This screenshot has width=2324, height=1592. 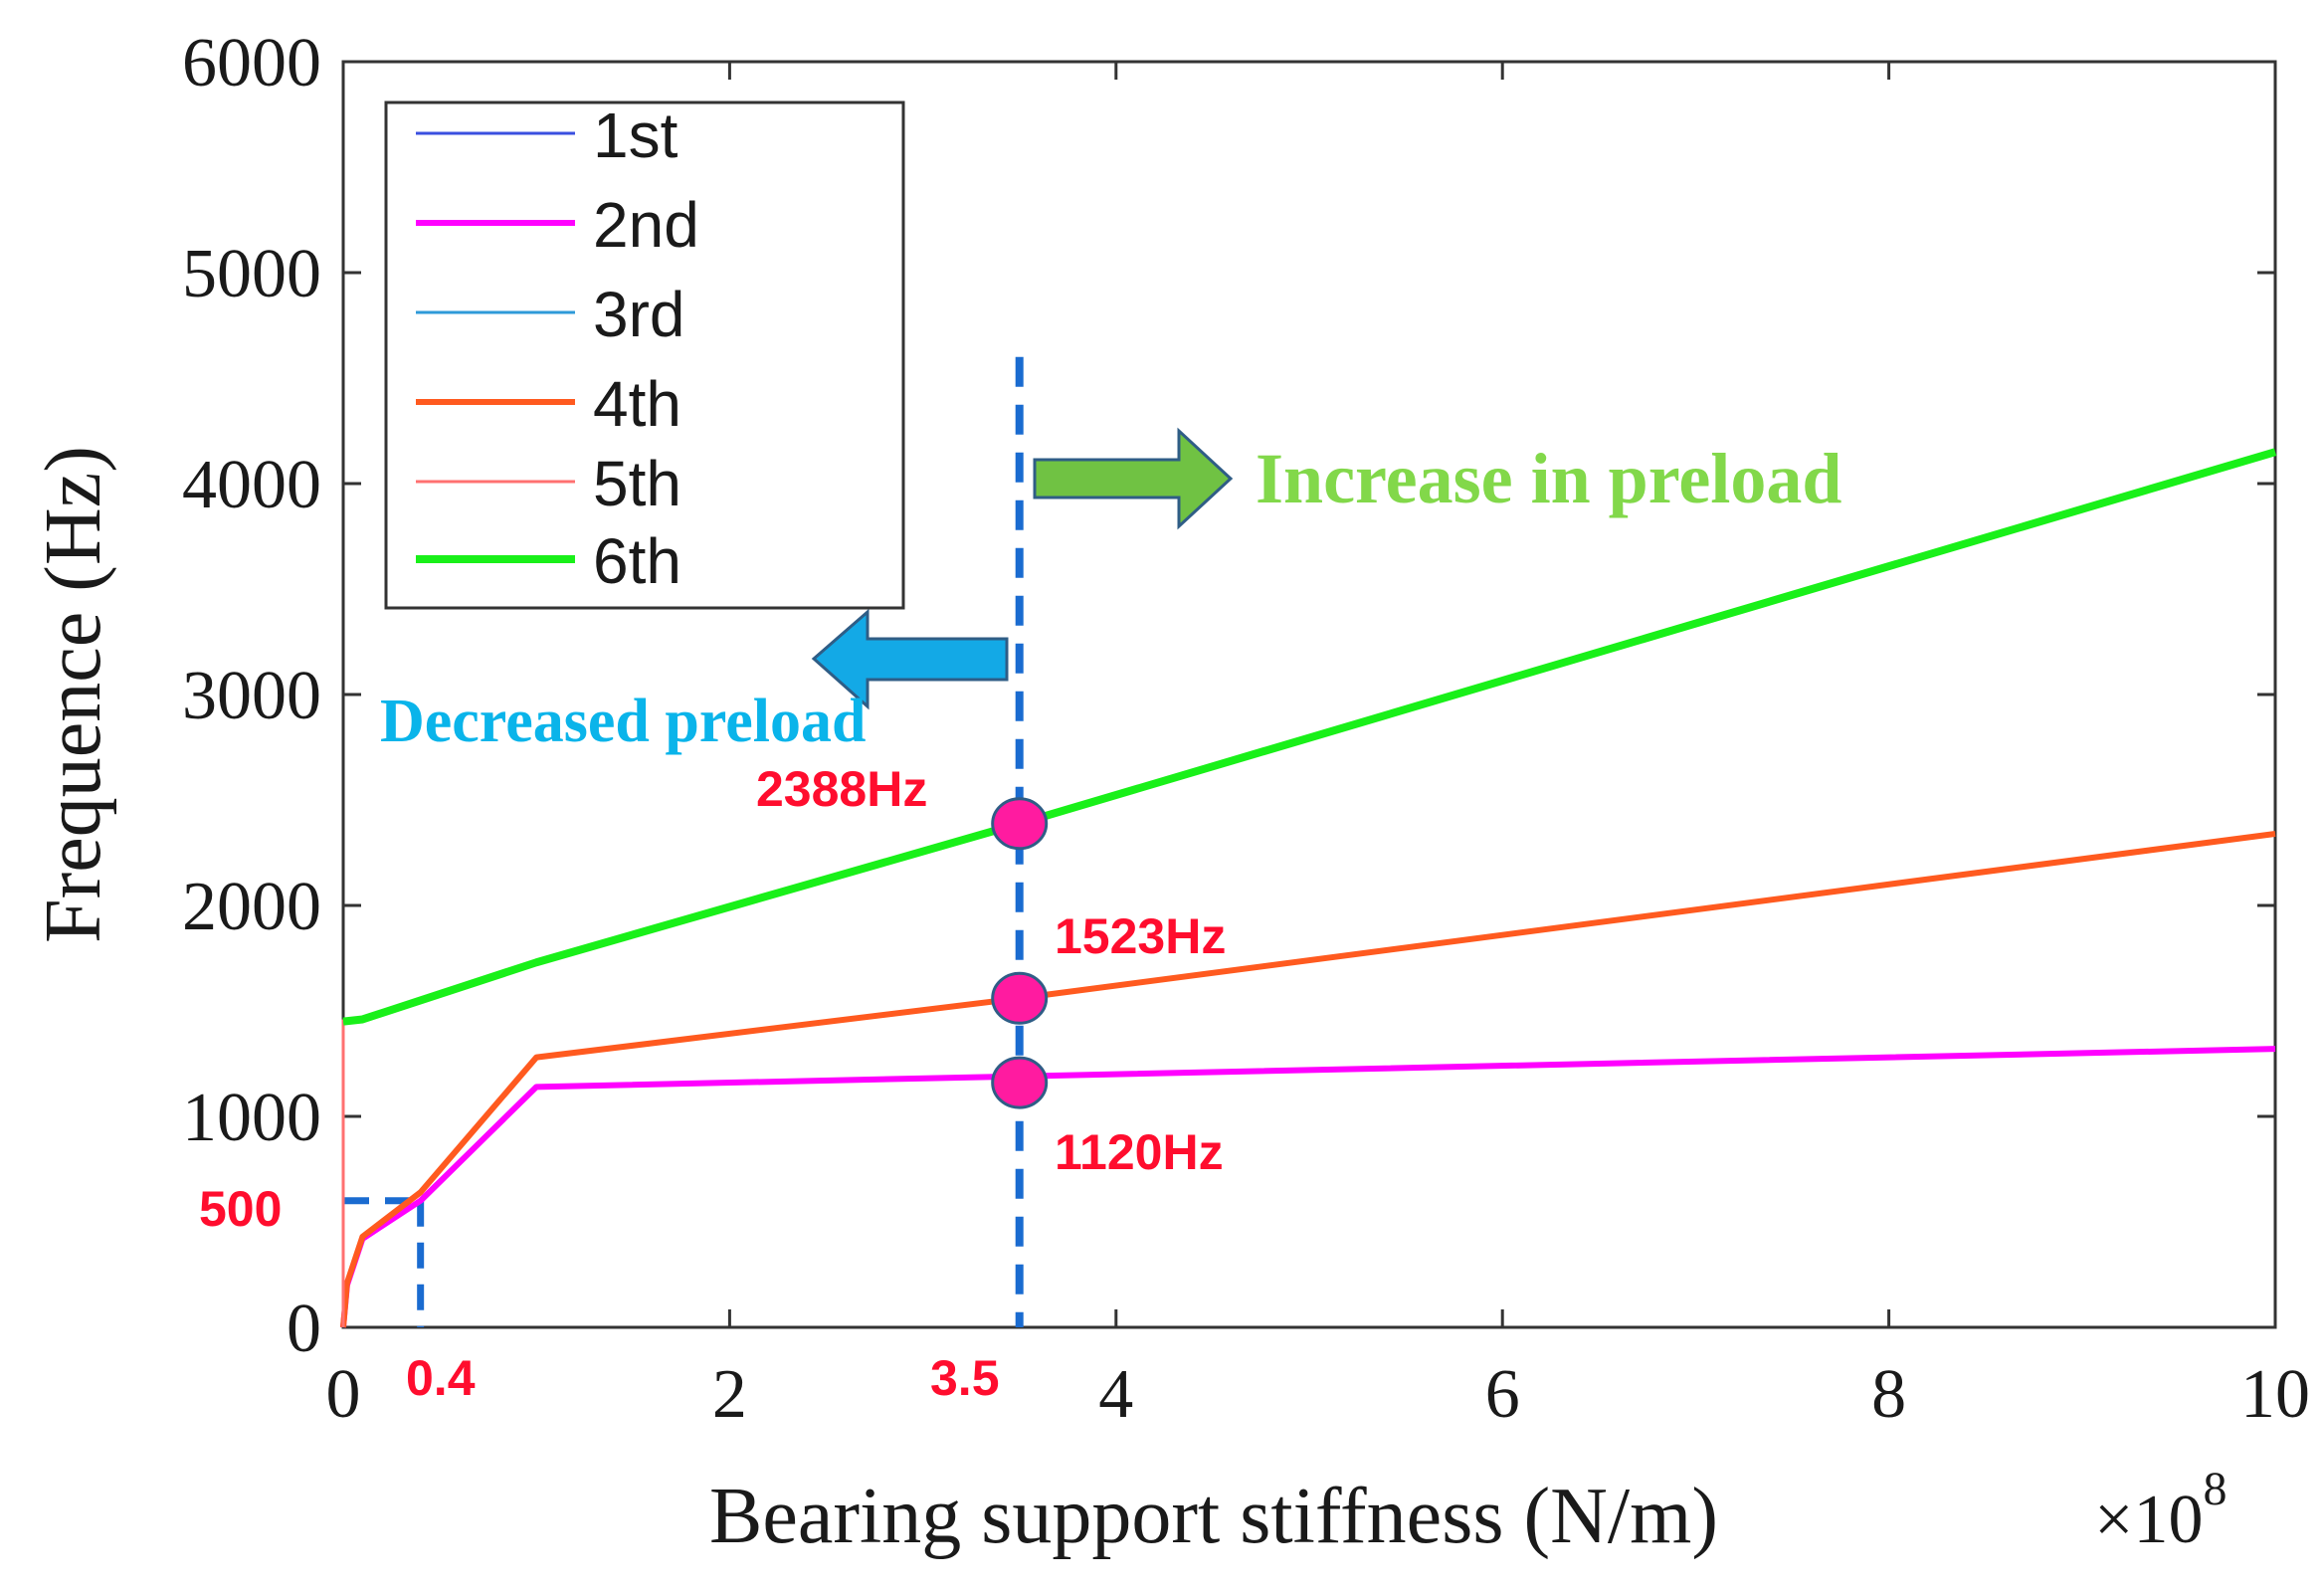 What do you see at coordinates (252, 63) in the screenshot?
I see `y-tick-label: 6000` at bounding box center [252, 63].